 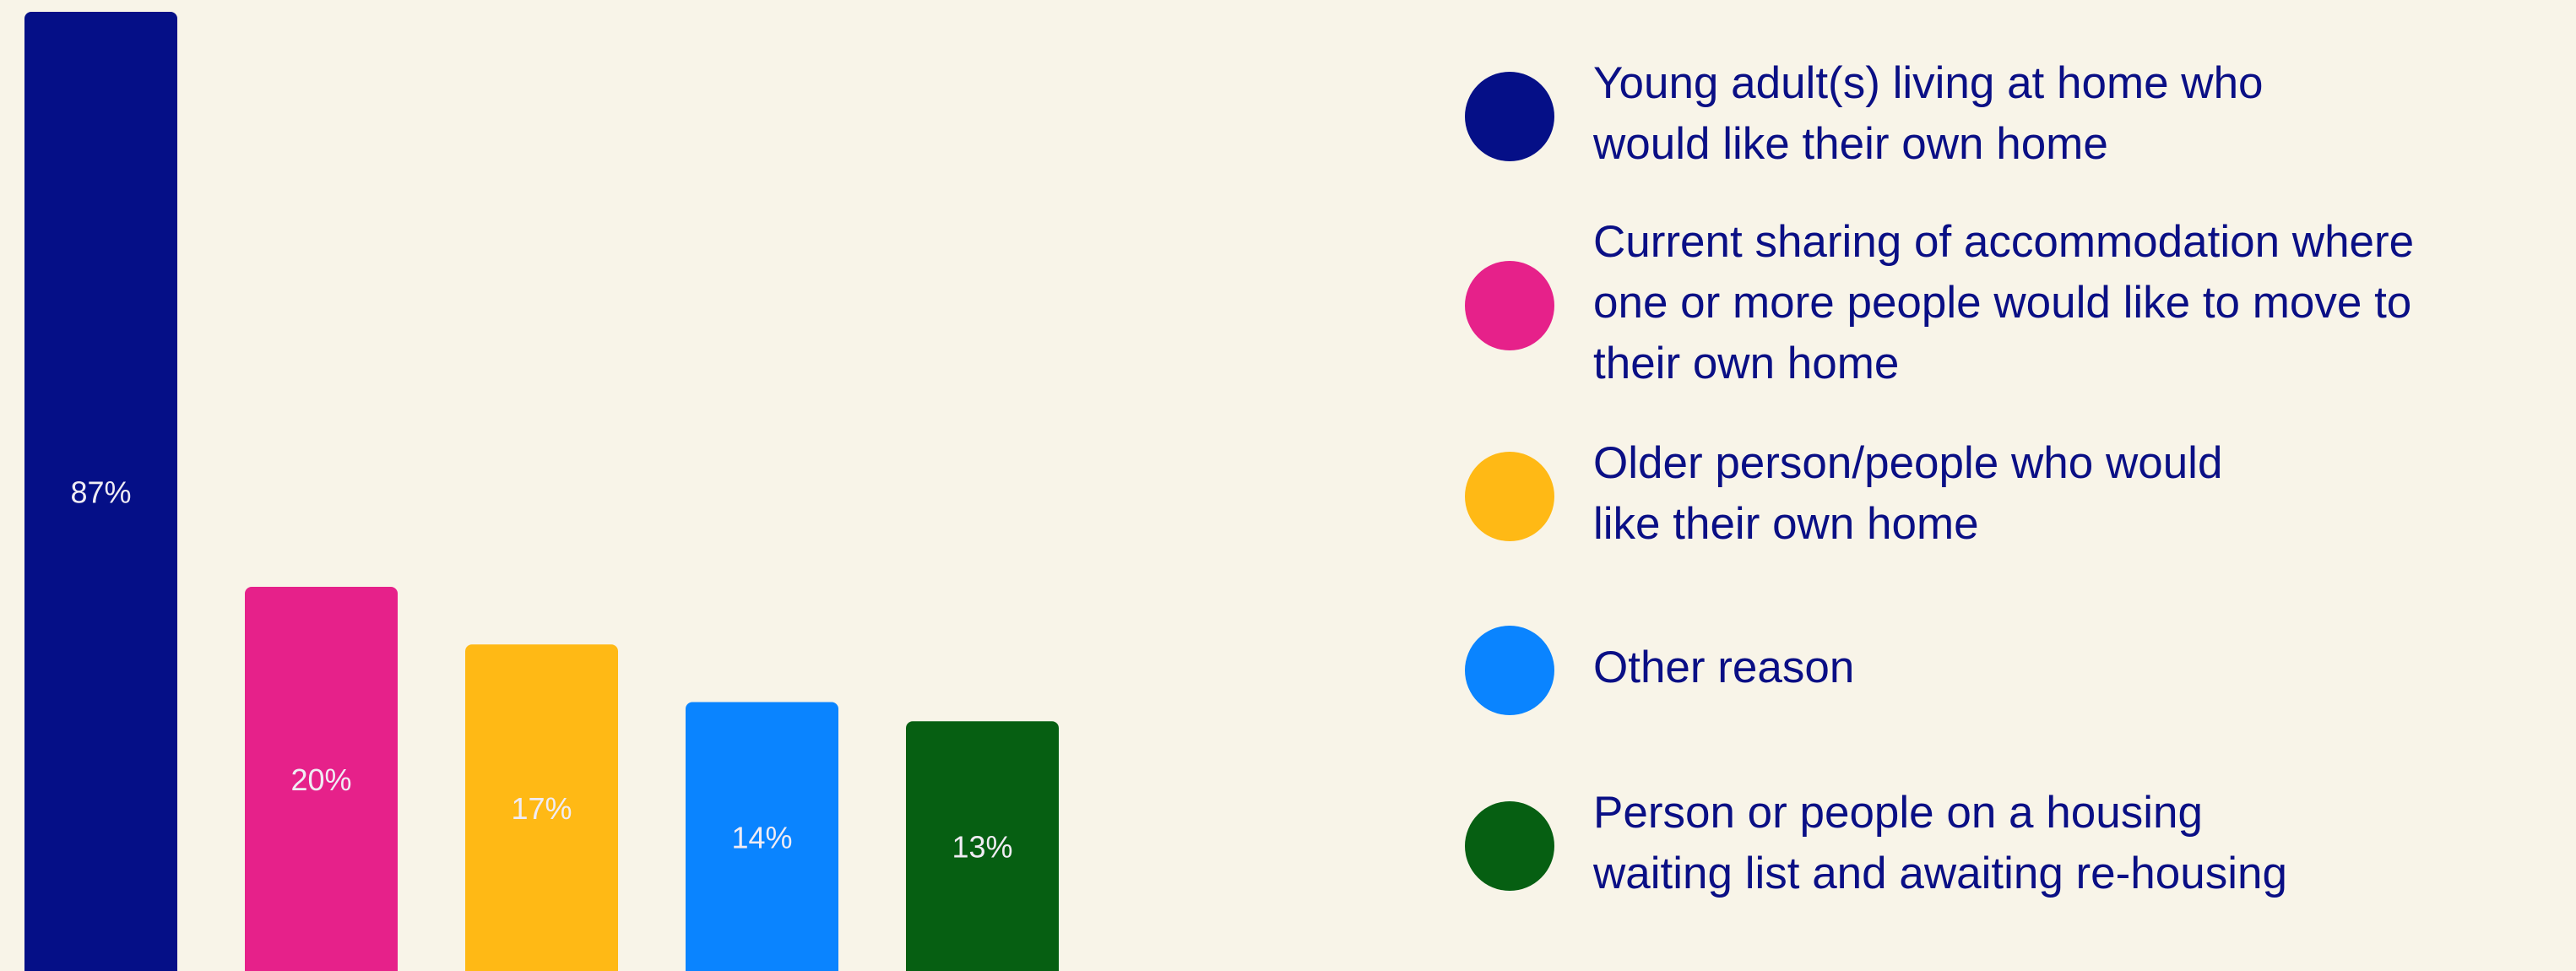 What do you see at coordinates (1746, 363) in the screenshot?
I see `legend-label: their own home` at bounding box center [1746, 363].